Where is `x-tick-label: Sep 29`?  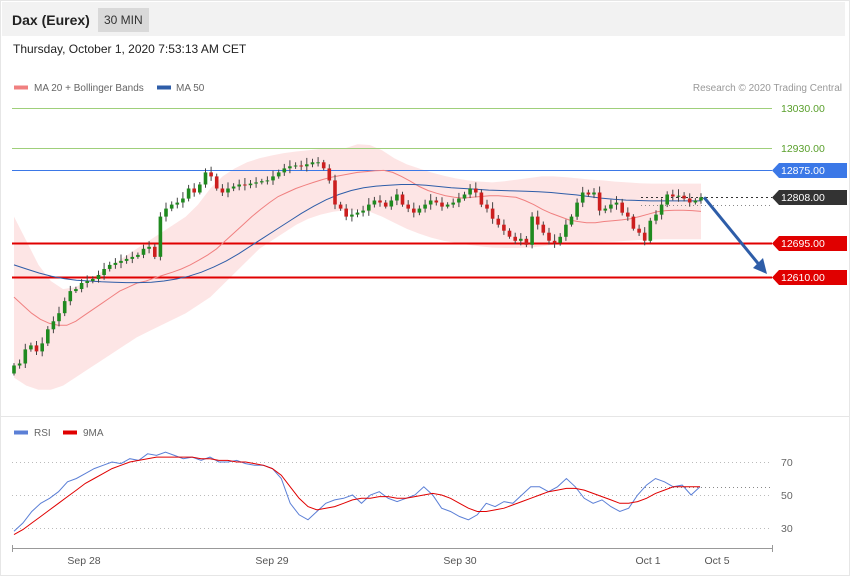 x-tick-label: Sep 29 is located at coordinates (271, 561).